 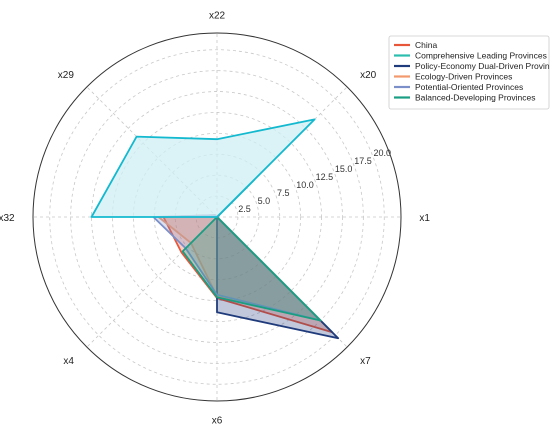 What do you see at coordinates (482, 66) in the screenshot?
I see `legend-label: Policy-Economy Dual-Driven Provinces` at bounding box center [482, 66].